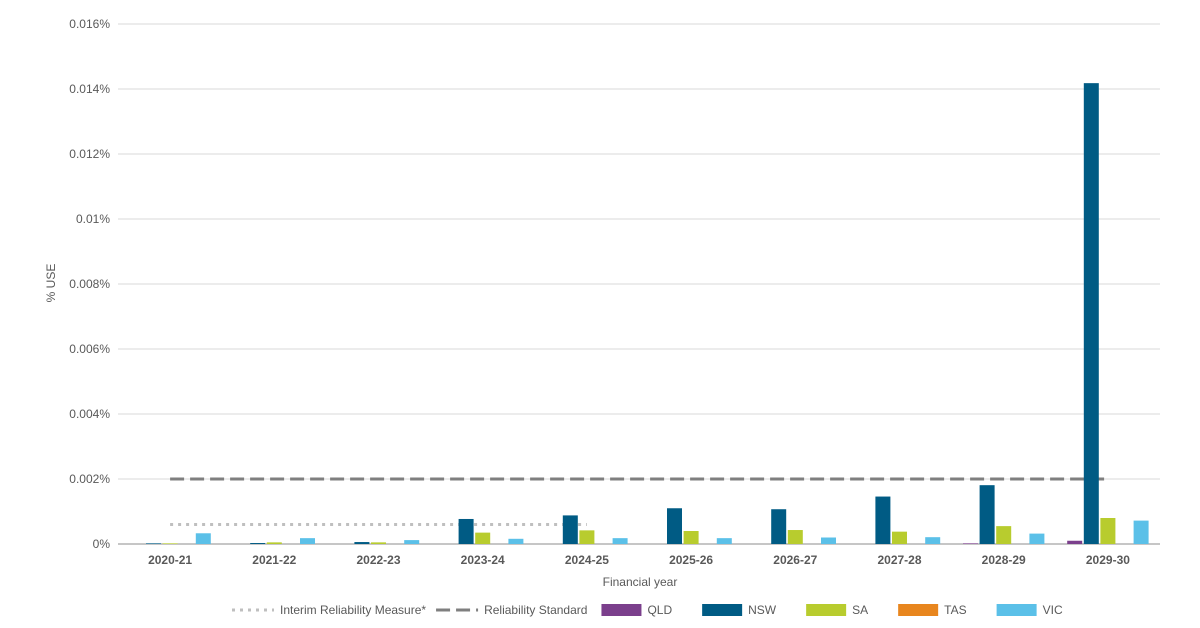  What do you see at coordinates (51, 283) in the screenshot?
I see `y-axis-title: % USE` at bounding box center [51, 283].